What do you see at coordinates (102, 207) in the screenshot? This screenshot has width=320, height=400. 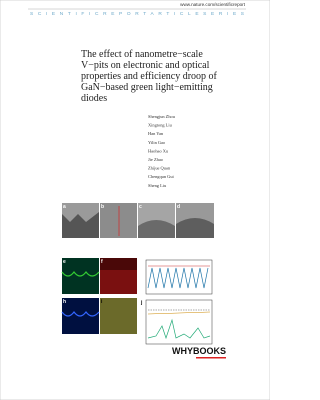 I see `panel-label: b` at bounding box center [102, 207].